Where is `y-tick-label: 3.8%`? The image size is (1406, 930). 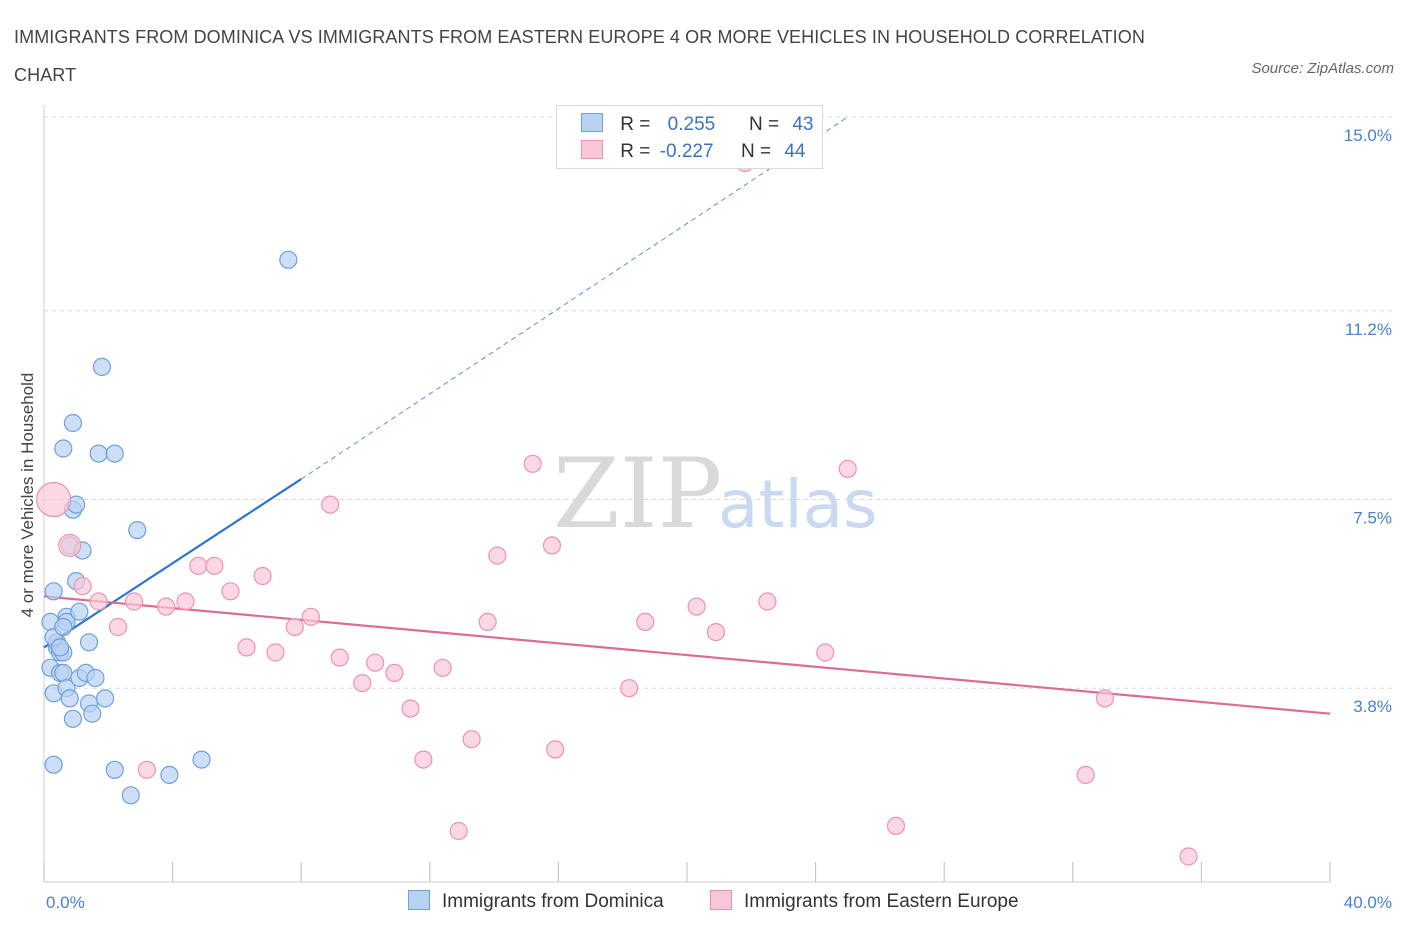 y-tick-label: 3.8% is located at coordinates (1372, 706).